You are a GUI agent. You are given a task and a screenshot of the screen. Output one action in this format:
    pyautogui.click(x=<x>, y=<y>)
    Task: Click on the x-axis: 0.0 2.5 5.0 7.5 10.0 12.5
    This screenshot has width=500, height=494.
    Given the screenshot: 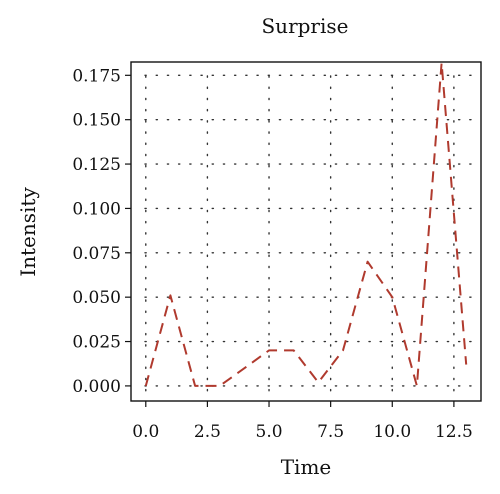 What is the action you would take?
    pyautogui.click(x=302, y=421)
    